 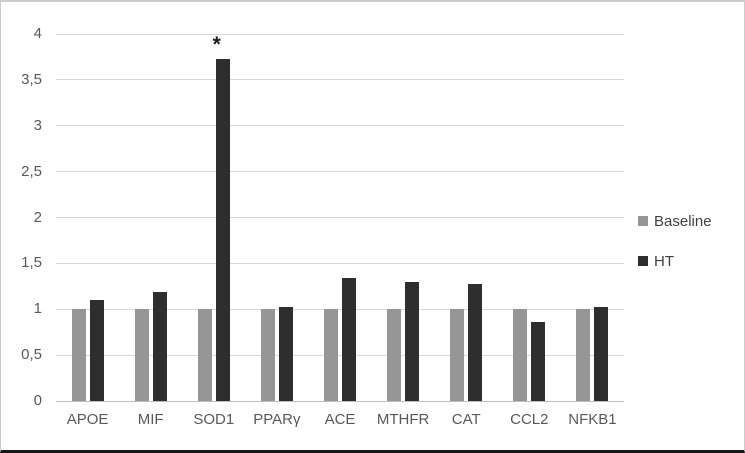 I want to click on bar-baseline-pparγ, so click(x=267, y=355).